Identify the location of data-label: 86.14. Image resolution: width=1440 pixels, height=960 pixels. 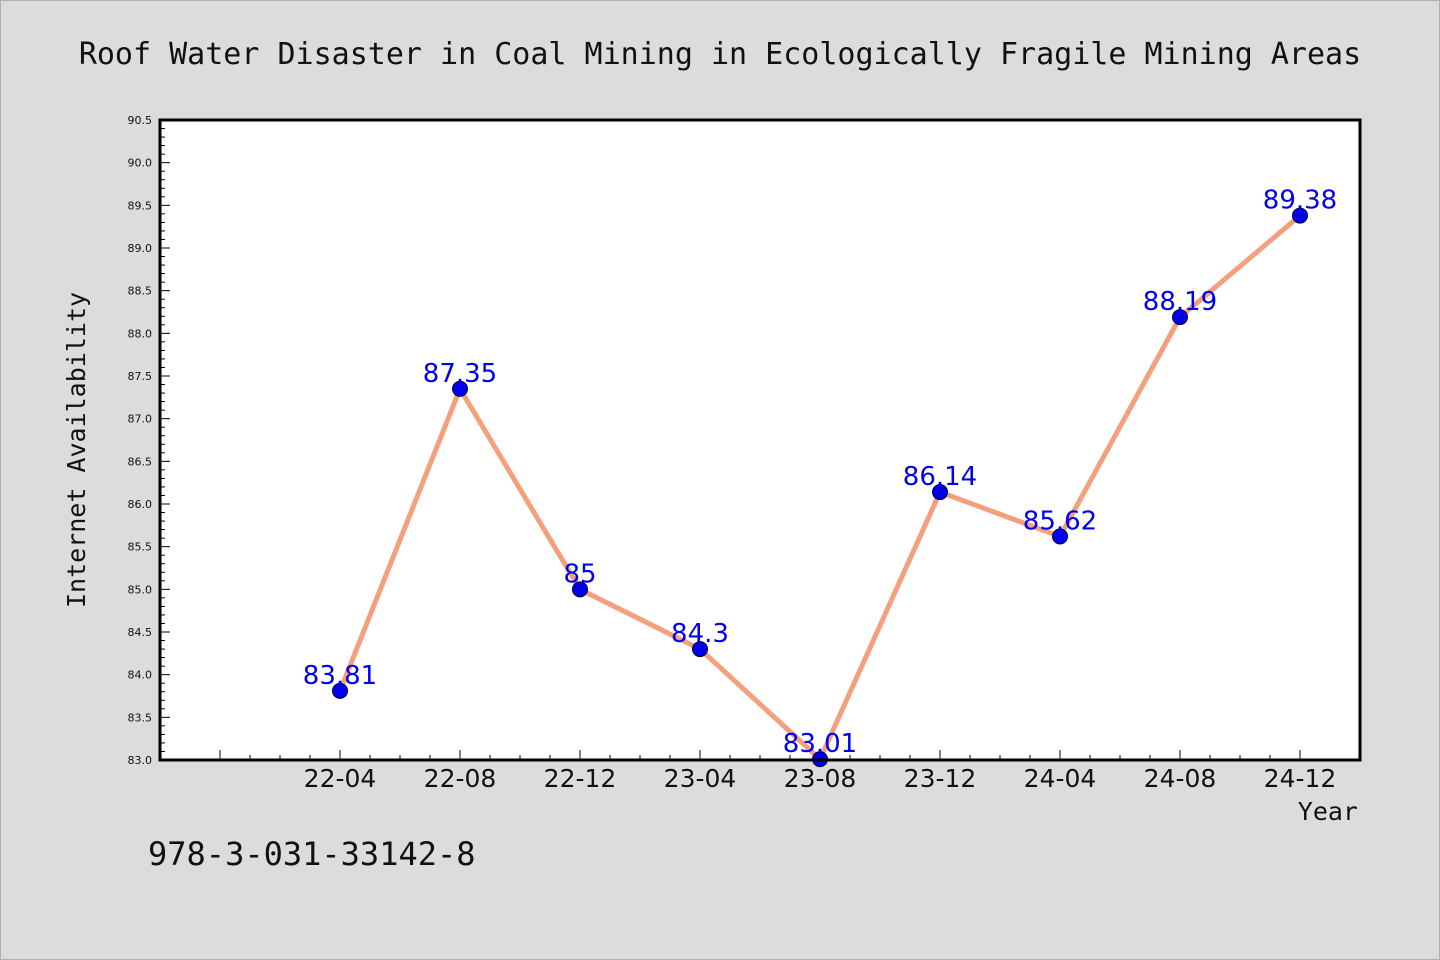
(940, 477).